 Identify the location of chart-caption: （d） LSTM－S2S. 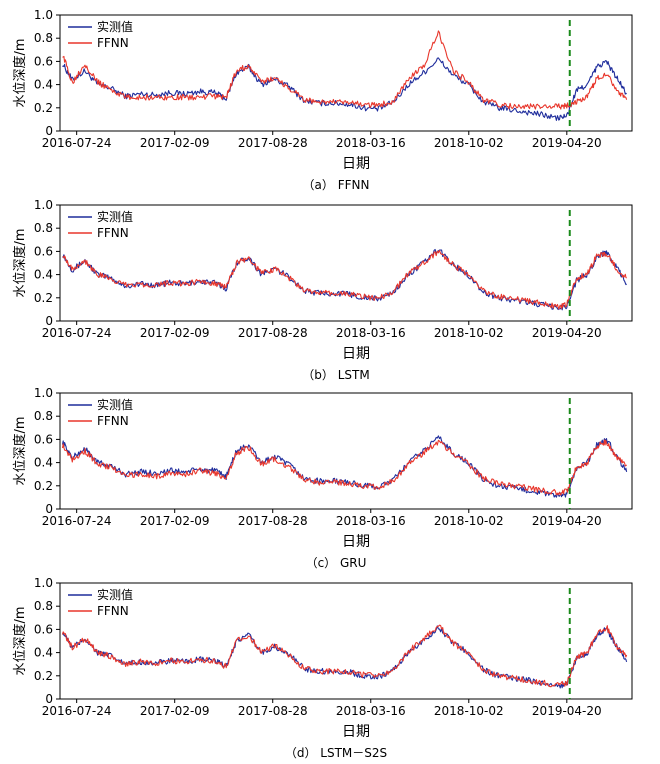
(336, 753).